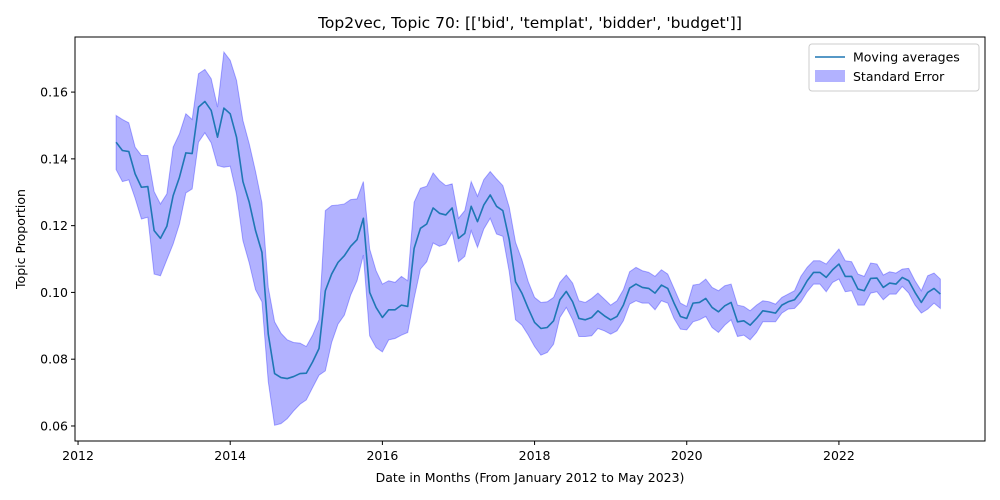 This screenshot has width=1000, height=500. Describe the element at coordinates (54, 292) in the screenshot. I see `y-tick-label: 0.10` at that location.